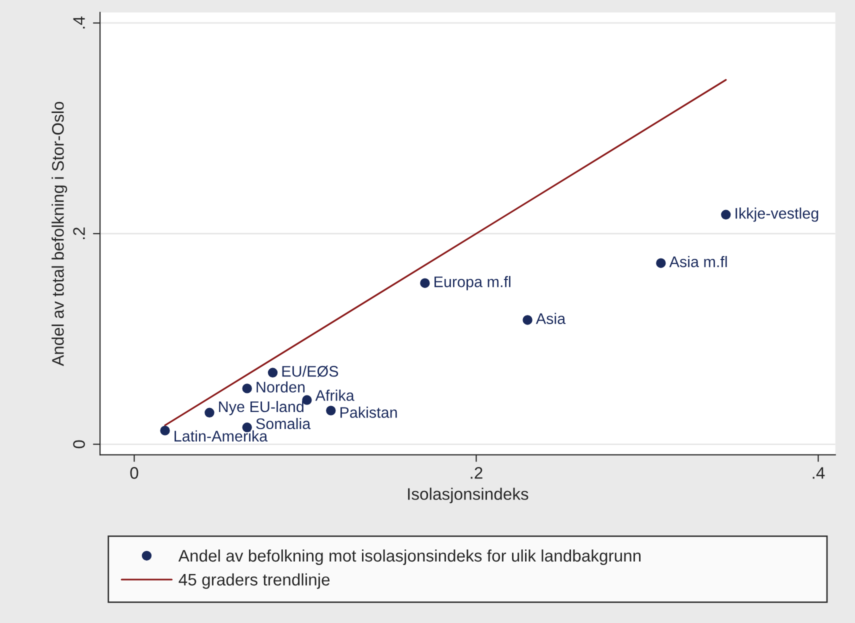 Image resolution: width=855 pixels, height=623 pixels. Describe the element at coordinates (818, 473) in the screenshot. I see `x-tick-label: .4` at that location.